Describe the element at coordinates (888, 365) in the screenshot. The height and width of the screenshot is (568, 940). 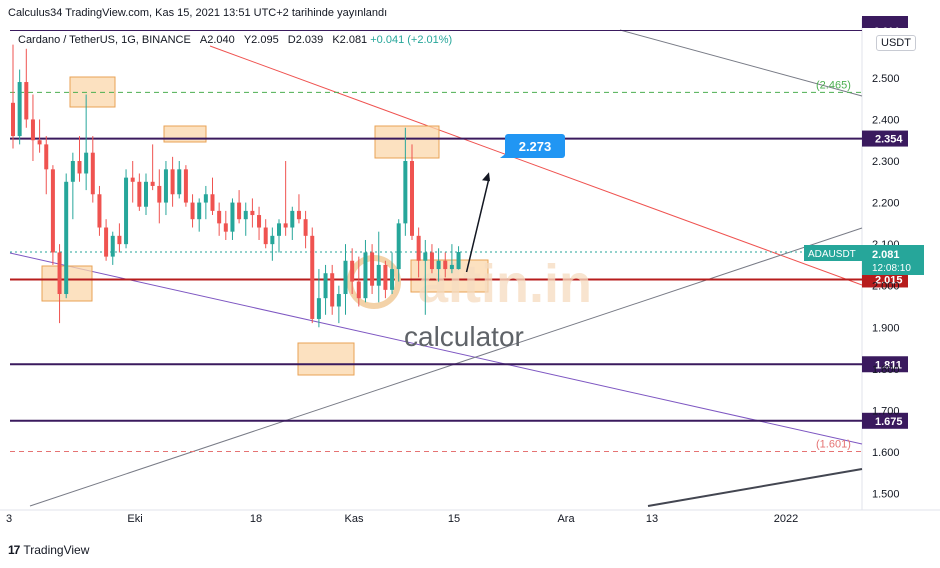
I see `level-tag-label: 1.811` at that location.